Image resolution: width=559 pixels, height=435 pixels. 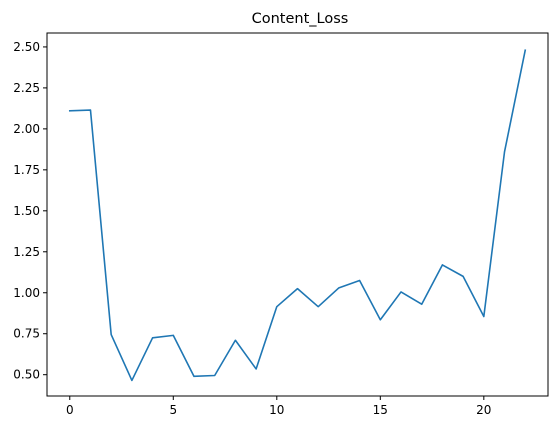 What do you see at coordinates (26, 88) in the screenshot?
I see `y-tick-label: 2.25` at bounding box center [26, 88].